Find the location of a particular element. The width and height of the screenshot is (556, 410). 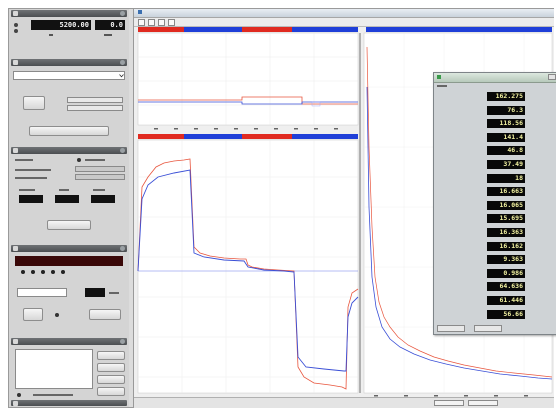

connect-button is located at coordinates (34, 103).